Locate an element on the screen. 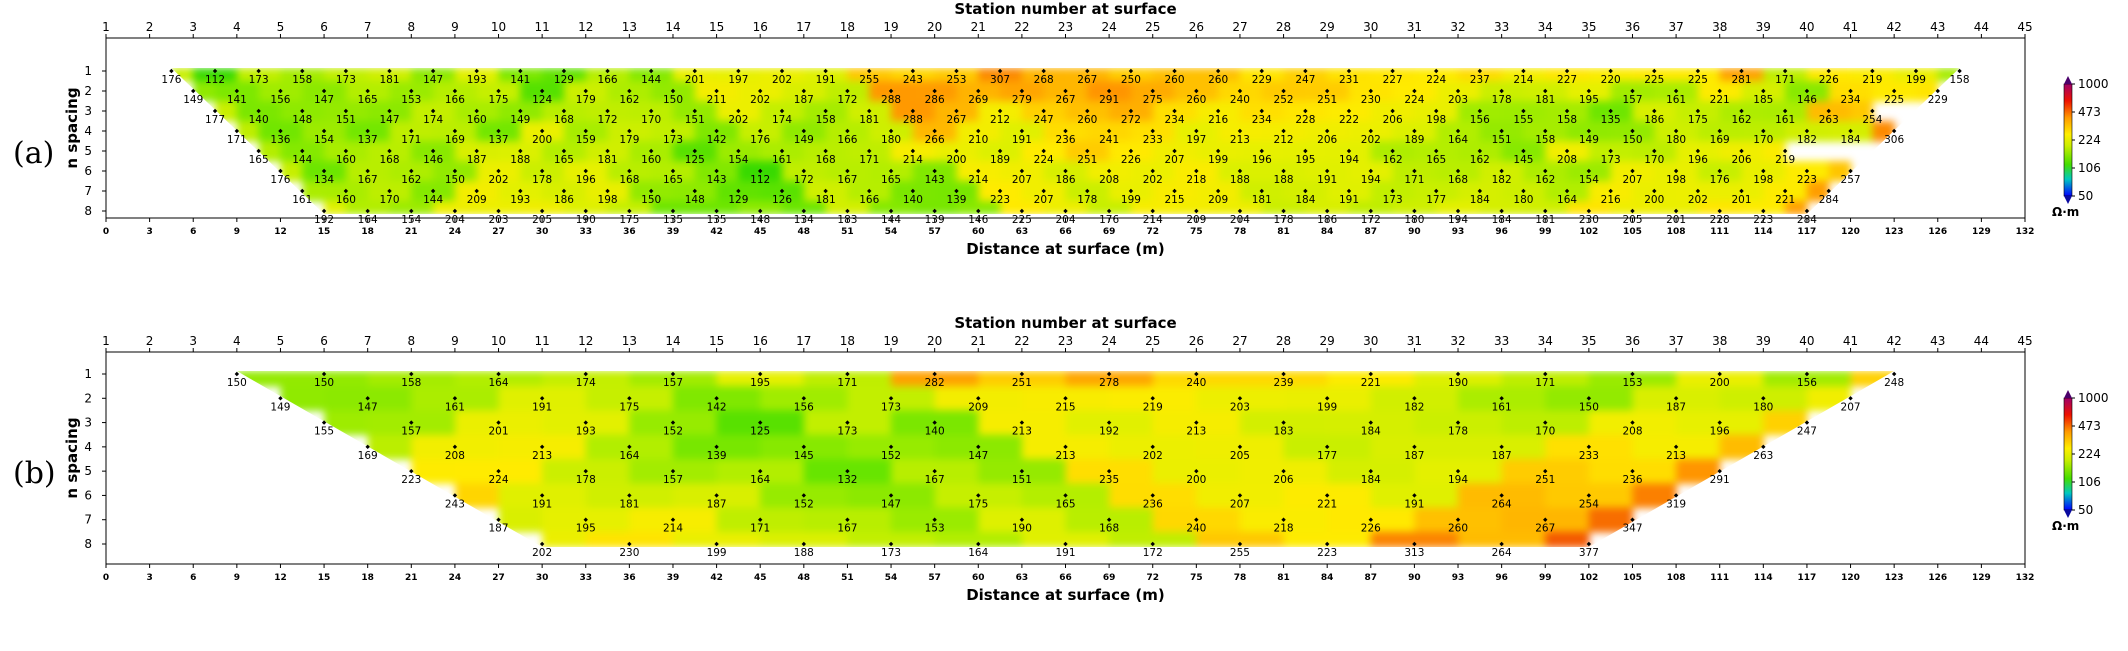 This screenshot has height=651, width=2128. data-label: 167 is located at coordinates (368, 180).